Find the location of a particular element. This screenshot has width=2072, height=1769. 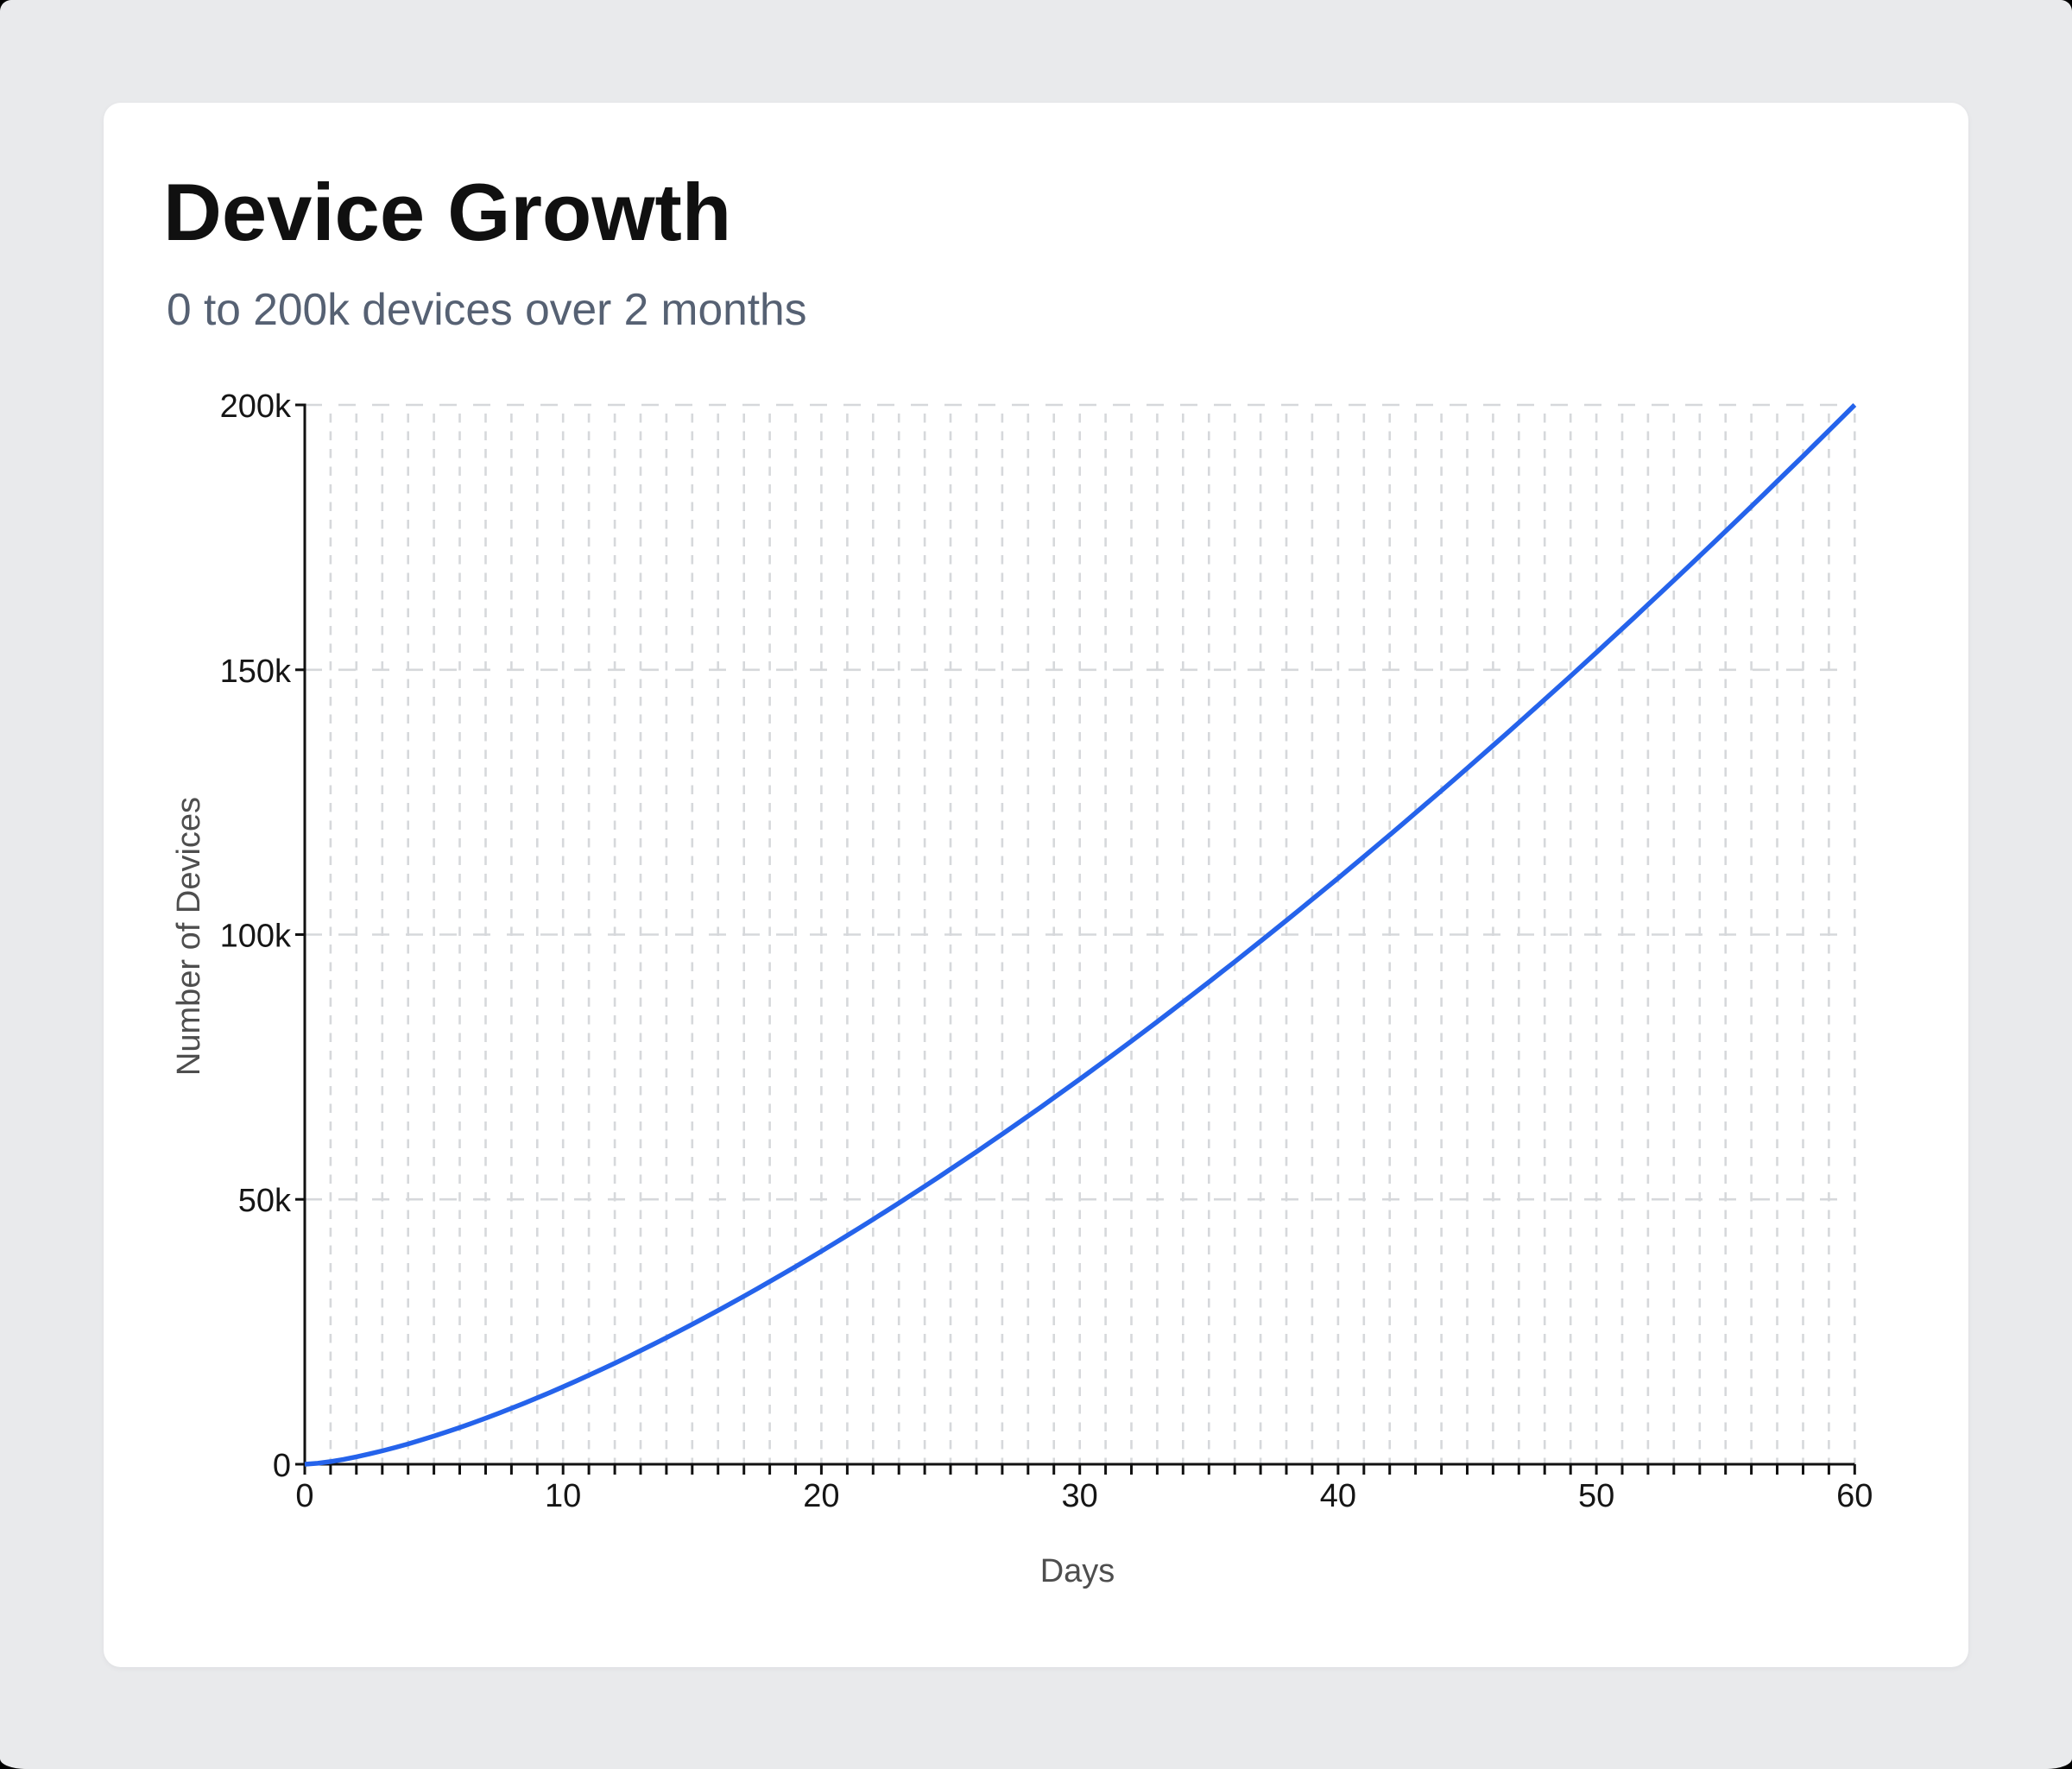

svg-text: 30 is located at coordinates (1080, 1496).